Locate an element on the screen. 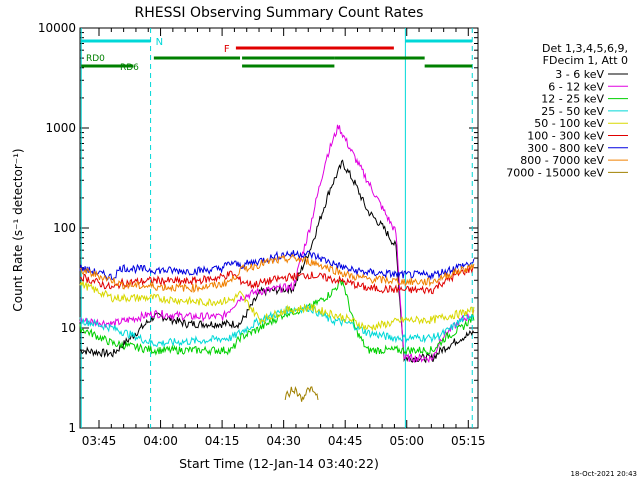 The image size is (640, 480). legend-entry-label: 100 - 300 keV is located at coordinates (565, 136).